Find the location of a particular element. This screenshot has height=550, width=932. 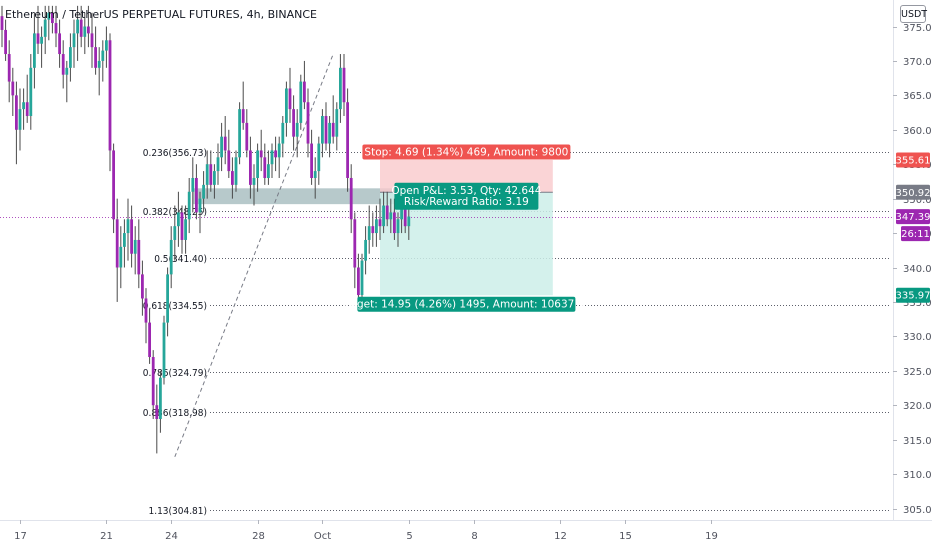

price-tag: 350.92 is located at coordinates (913, 192).